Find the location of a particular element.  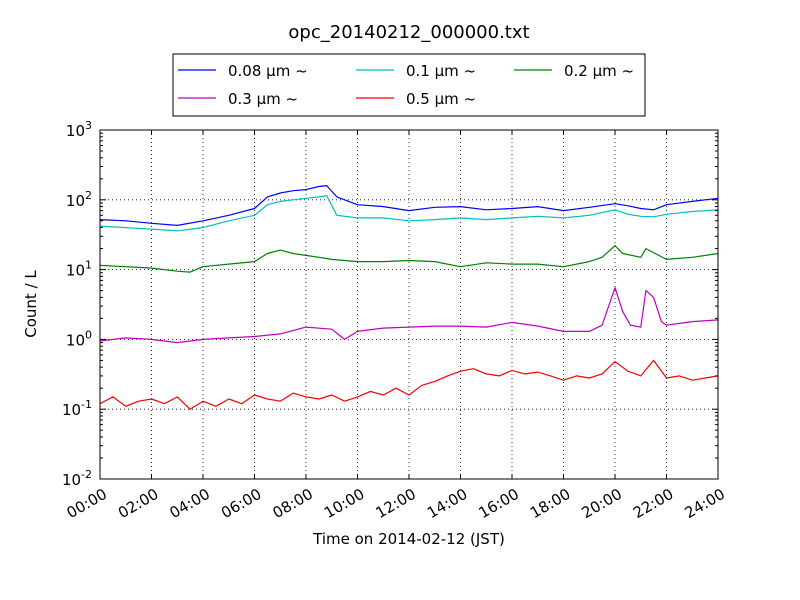

legend-label: 0.2 μm ~ is located at coordinates (599, 71).